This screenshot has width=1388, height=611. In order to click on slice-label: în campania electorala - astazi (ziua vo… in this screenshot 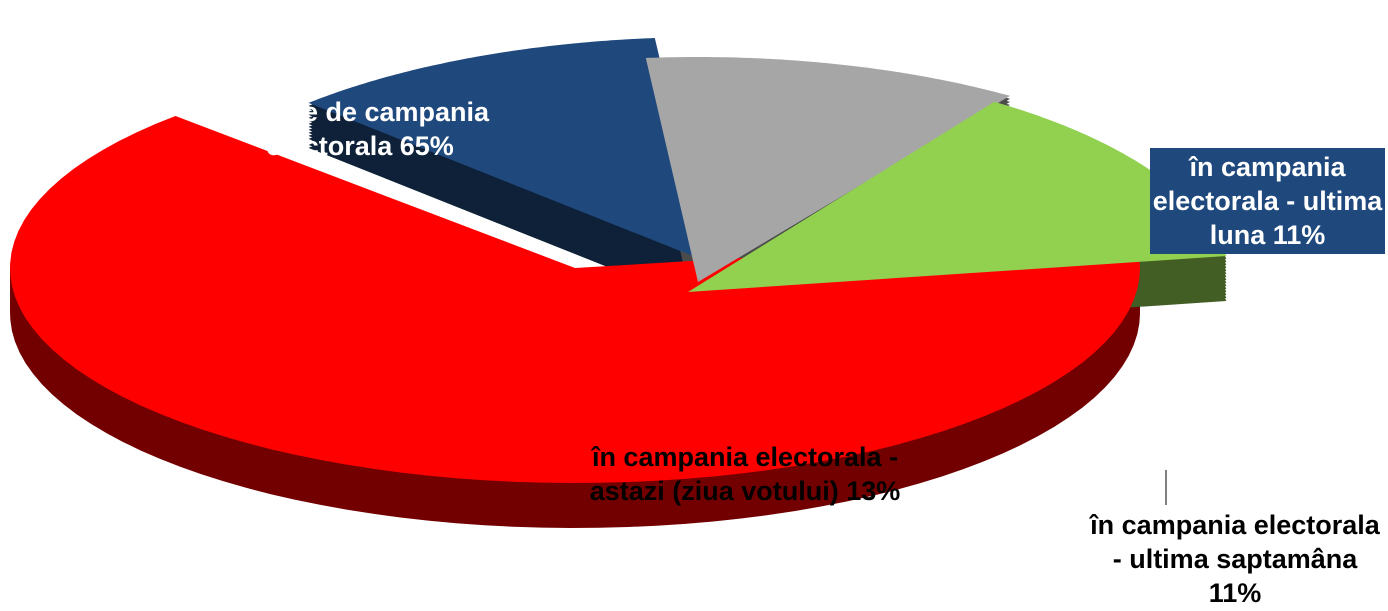, I will do `click(745, 474)`.